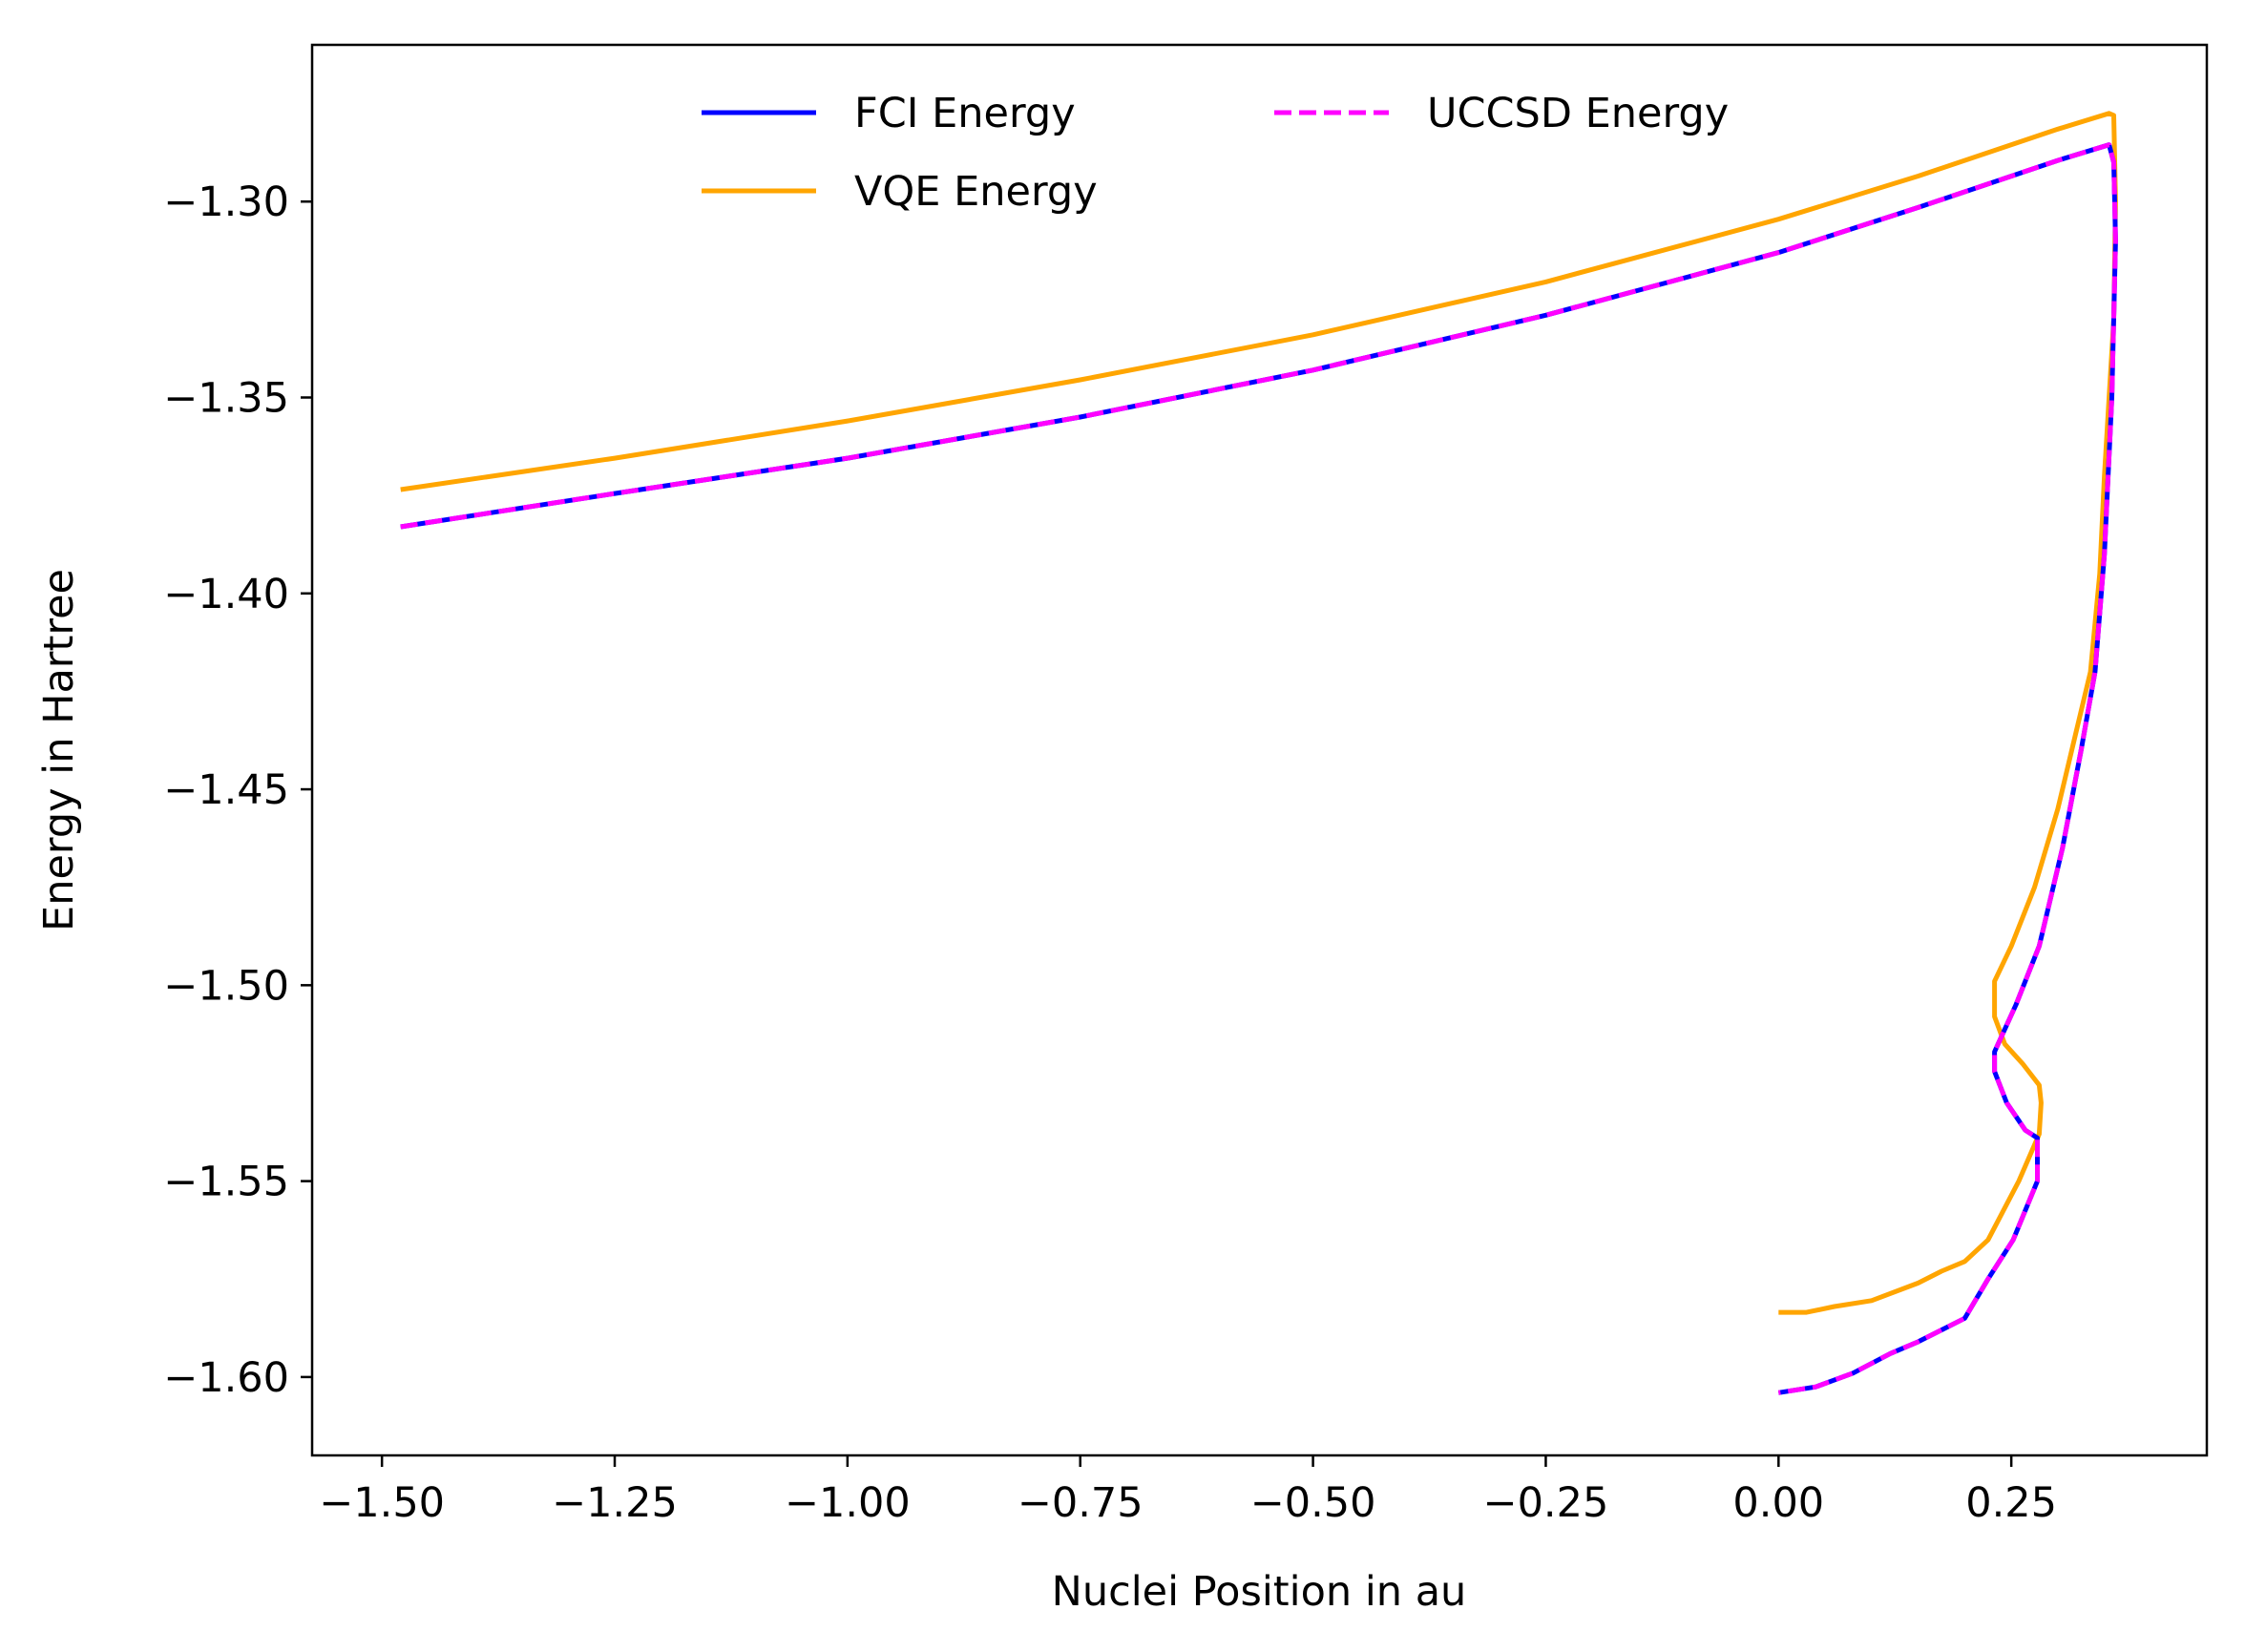 Image resolution: width=2245 pixels, height=1652 pixels. What do you see at coordinates (615, 1503) in the screenshot?
I see `x-tick-label: −1.25` at bounding box center [615, 1503].